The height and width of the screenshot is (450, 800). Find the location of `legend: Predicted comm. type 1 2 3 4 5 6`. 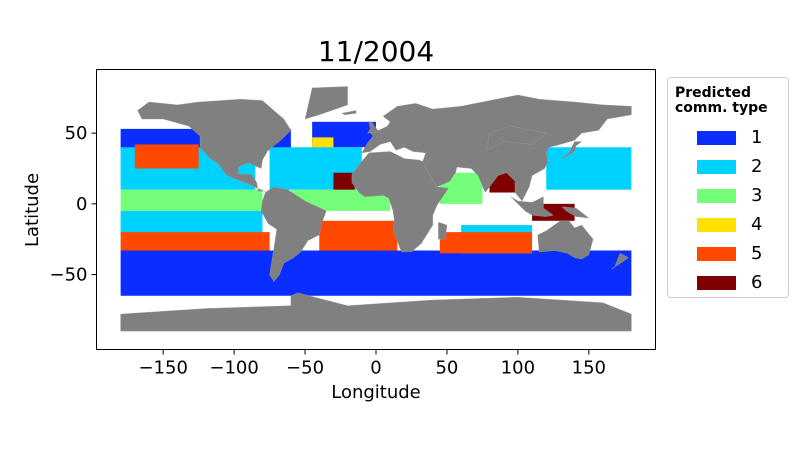

legend: Predicted comm. type 1 2 3 4 5 6 is located at coordinates (728, 187).